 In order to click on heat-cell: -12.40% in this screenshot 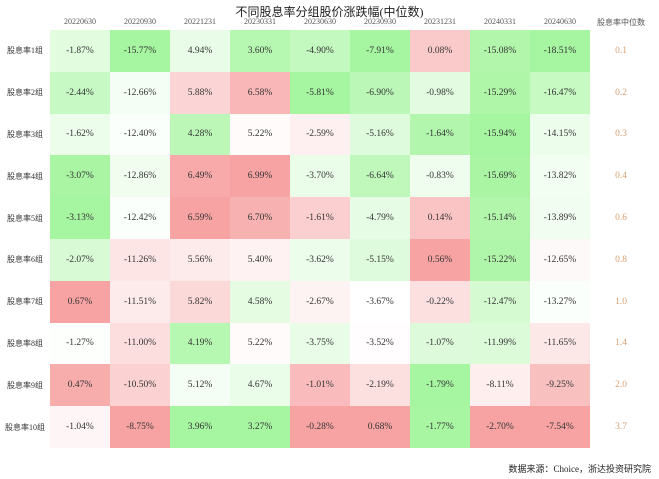, I will do `click(140, 134)`.